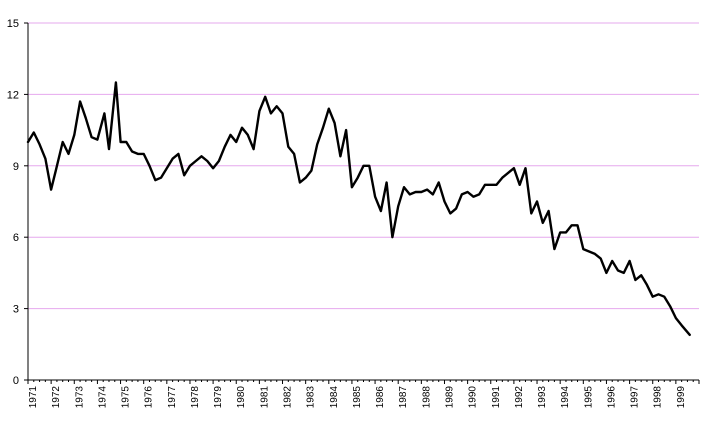 The height and width of the screenshot is (447, 712). What do you see at coordinates (380, 397) in the screenshot?
I see `x-tick-label: 1986` at bounding box center [380, 397].